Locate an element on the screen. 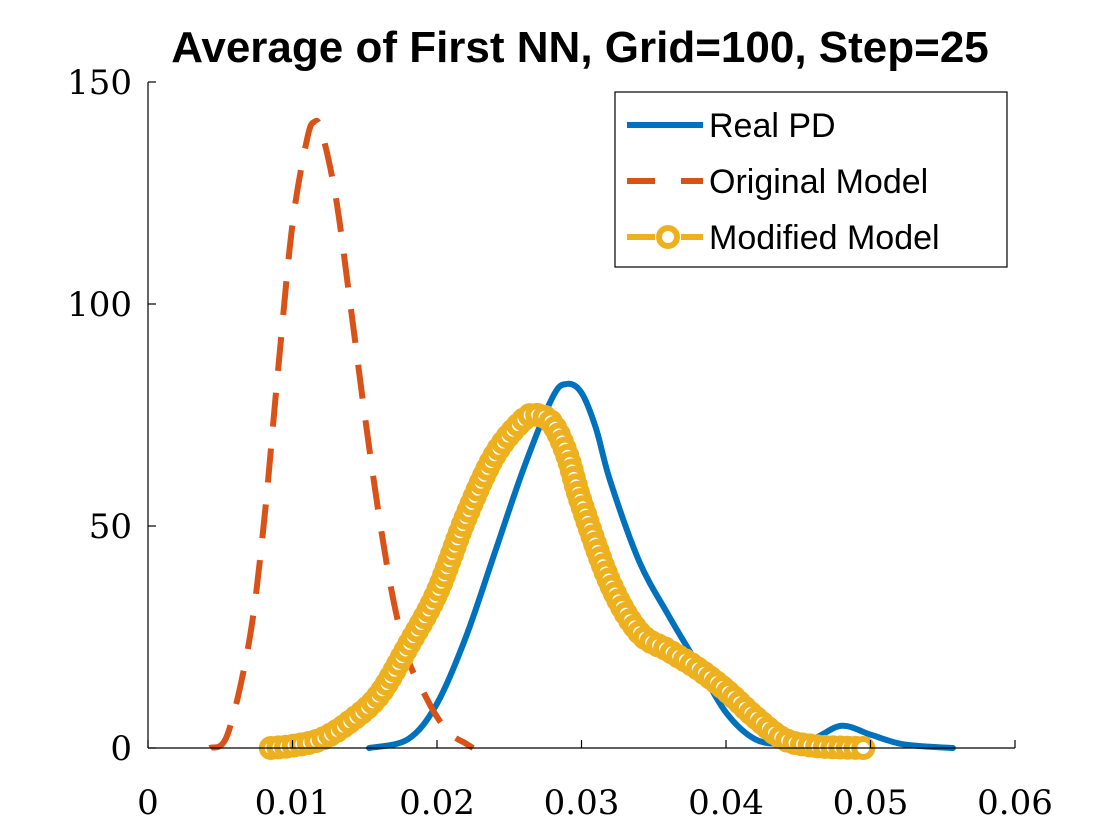 This screenshot has width=1120, height=840. x-tick-label: 0.02 is located at coordinates (437, 803).